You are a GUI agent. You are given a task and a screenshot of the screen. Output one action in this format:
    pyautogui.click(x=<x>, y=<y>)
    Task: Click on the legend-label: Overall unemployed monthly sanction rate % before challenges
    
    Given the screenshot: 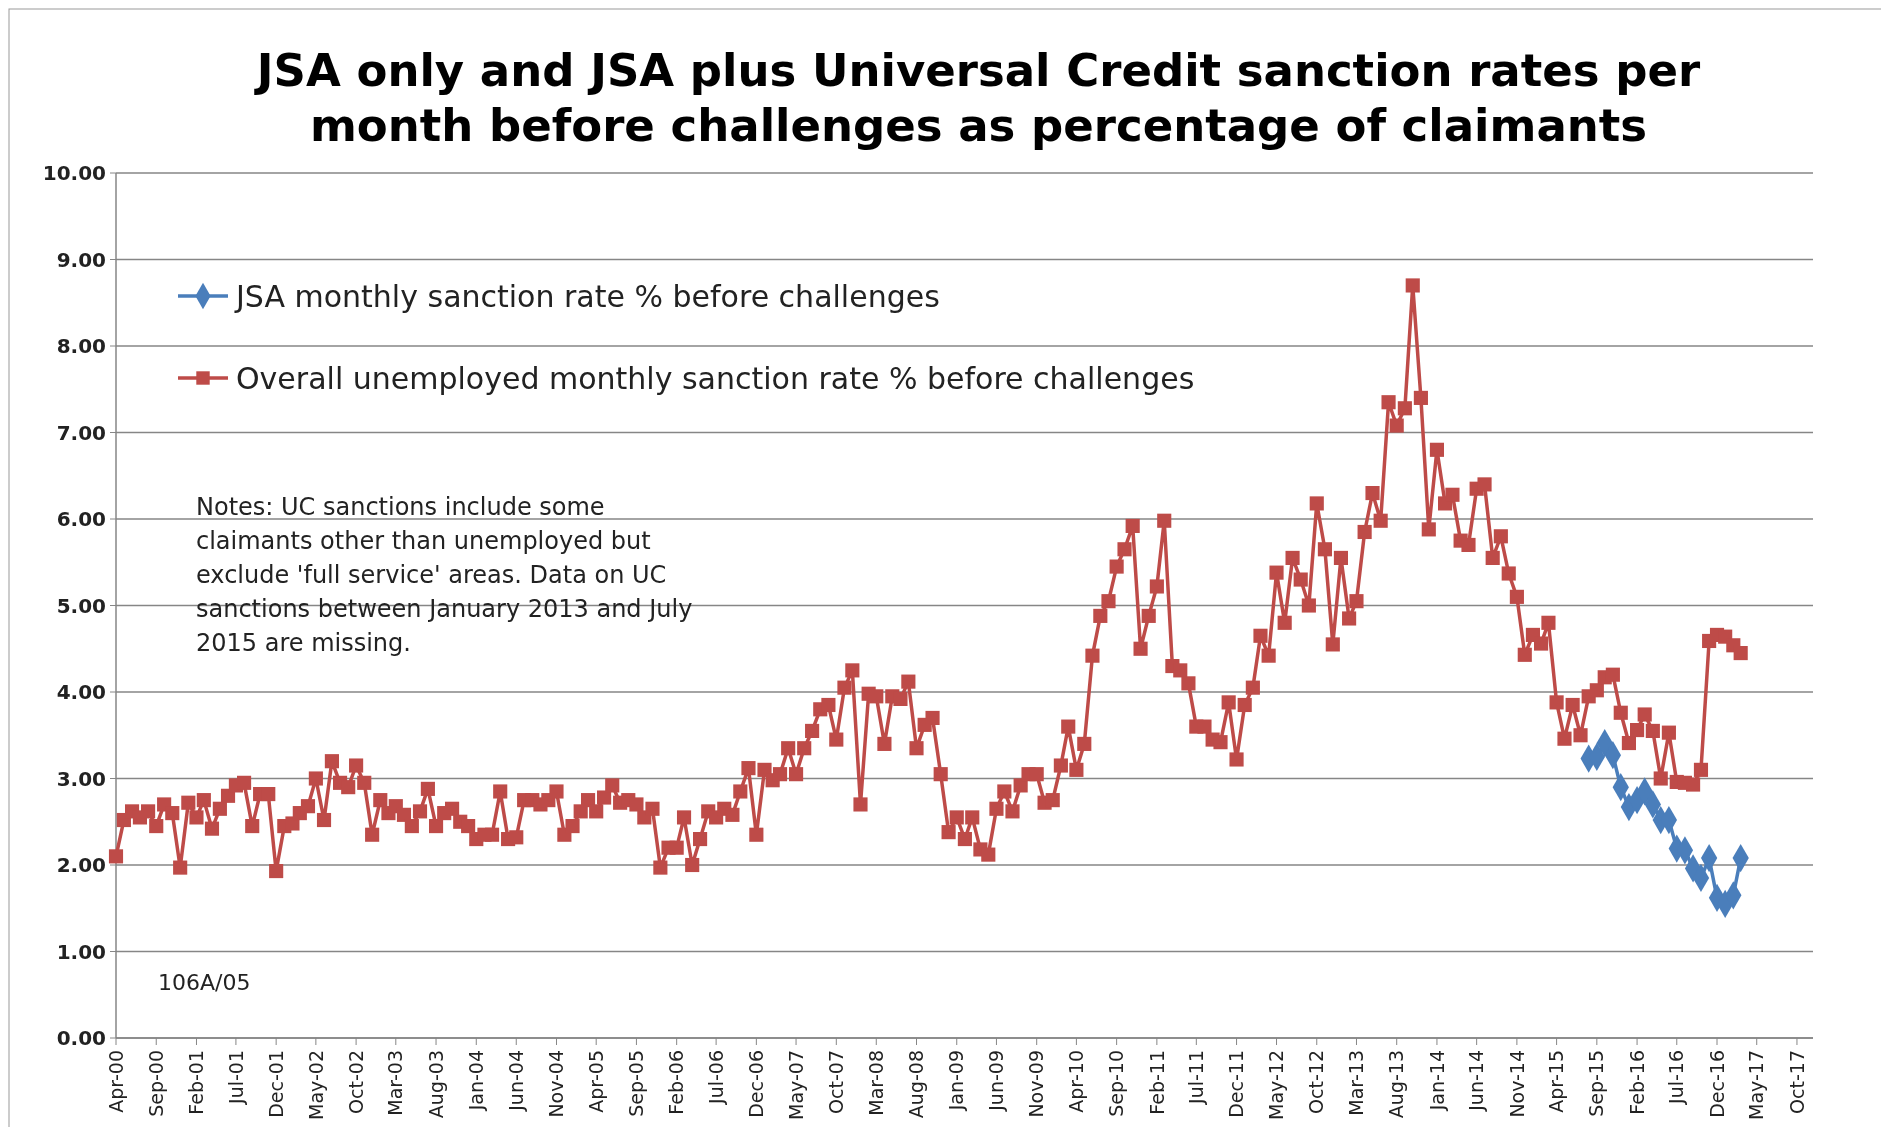 What is the action you would take?
    pyautogui.click(x=715, y=378)
    